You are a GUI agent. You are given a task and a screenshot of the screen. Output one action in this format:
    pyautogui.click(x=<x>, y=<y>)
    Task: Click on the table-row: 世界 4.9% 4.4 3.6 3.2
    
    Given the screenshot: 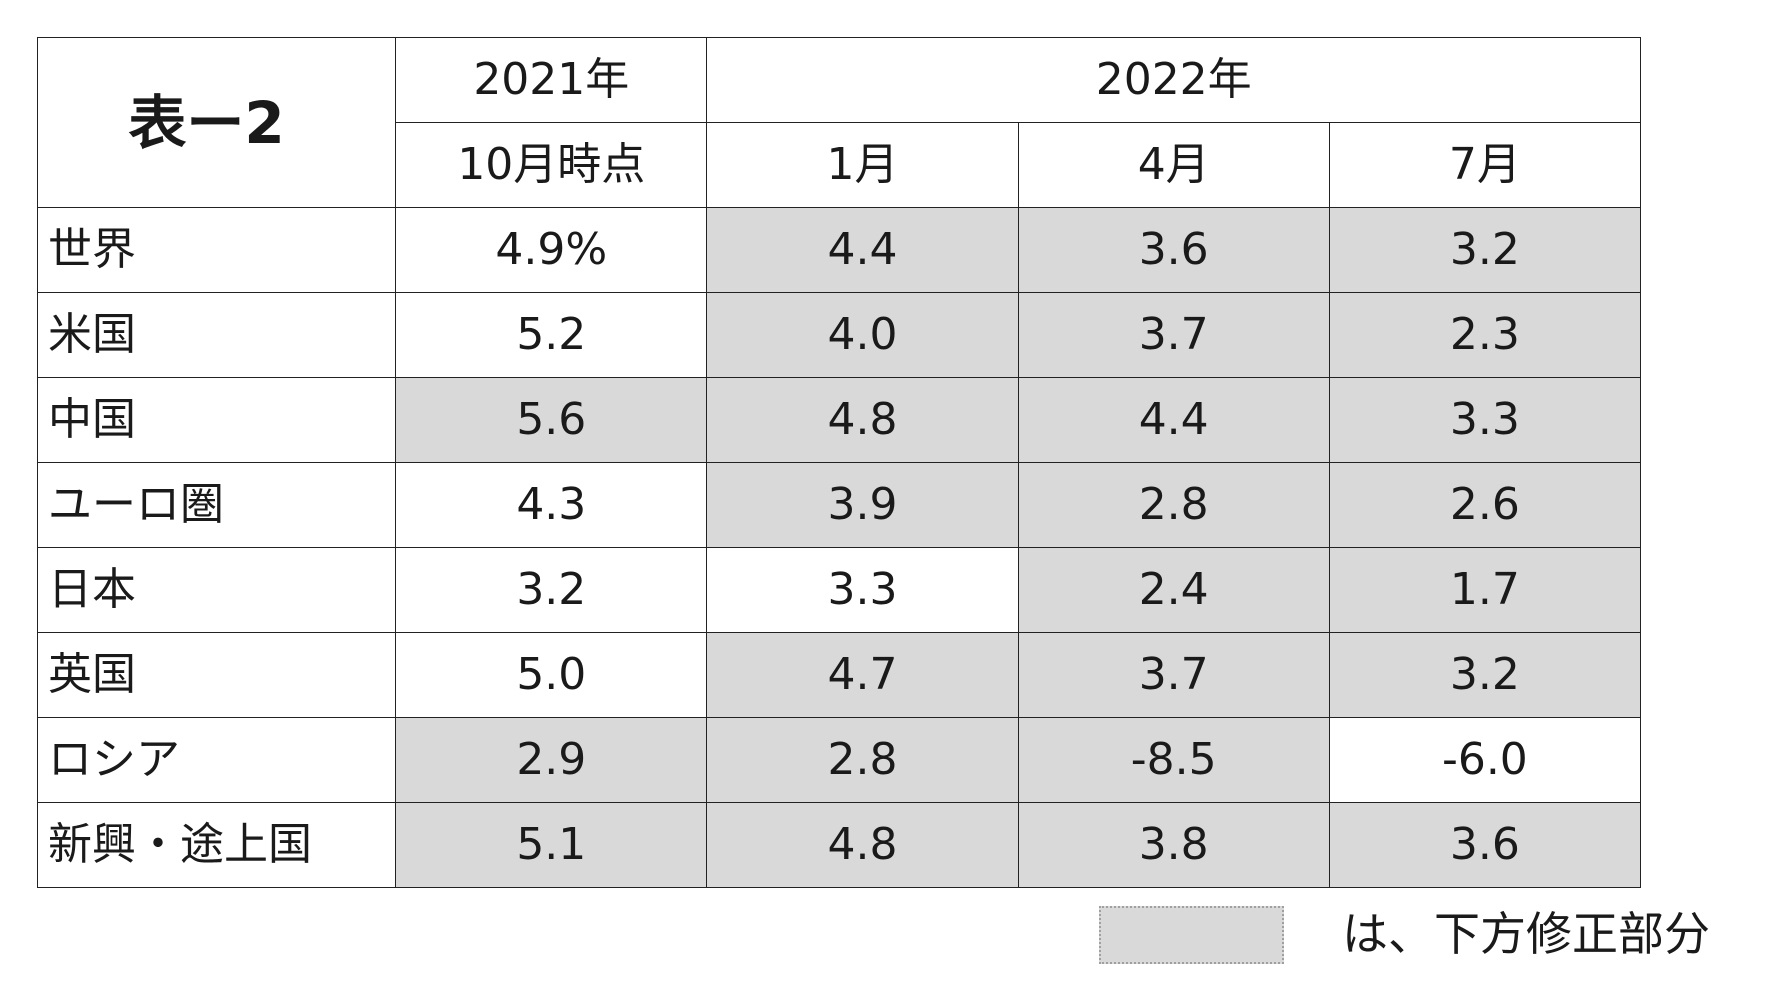 What is the action you would take?
    pyautogui.click(x=839, y=250)
    